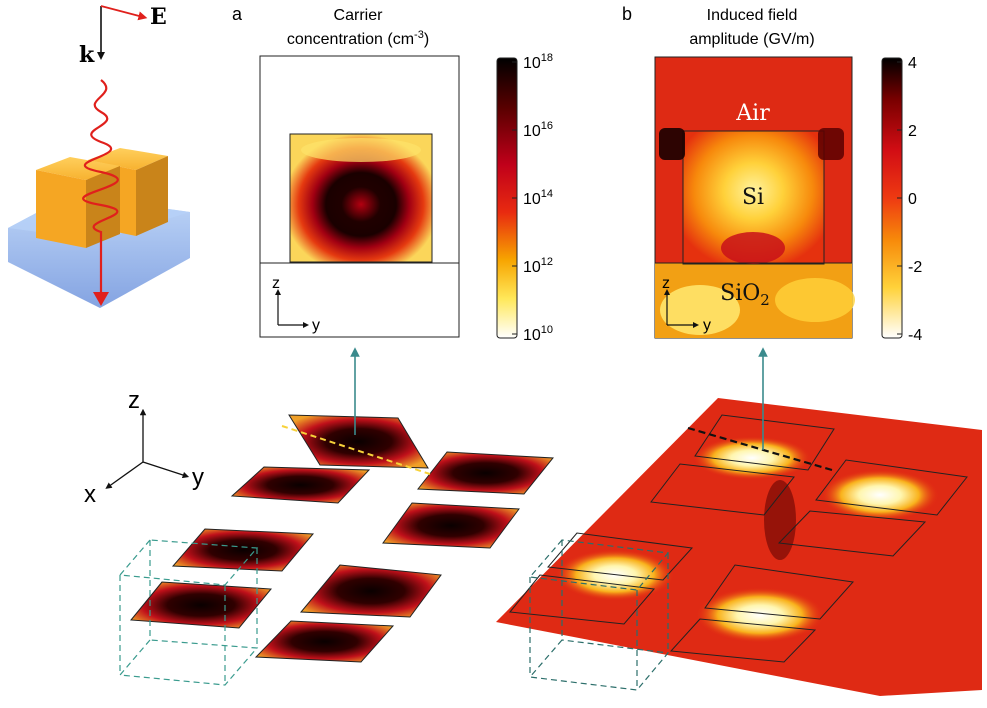  I want to click on panel-a-title-line1: Carrier, so click(359, 15).